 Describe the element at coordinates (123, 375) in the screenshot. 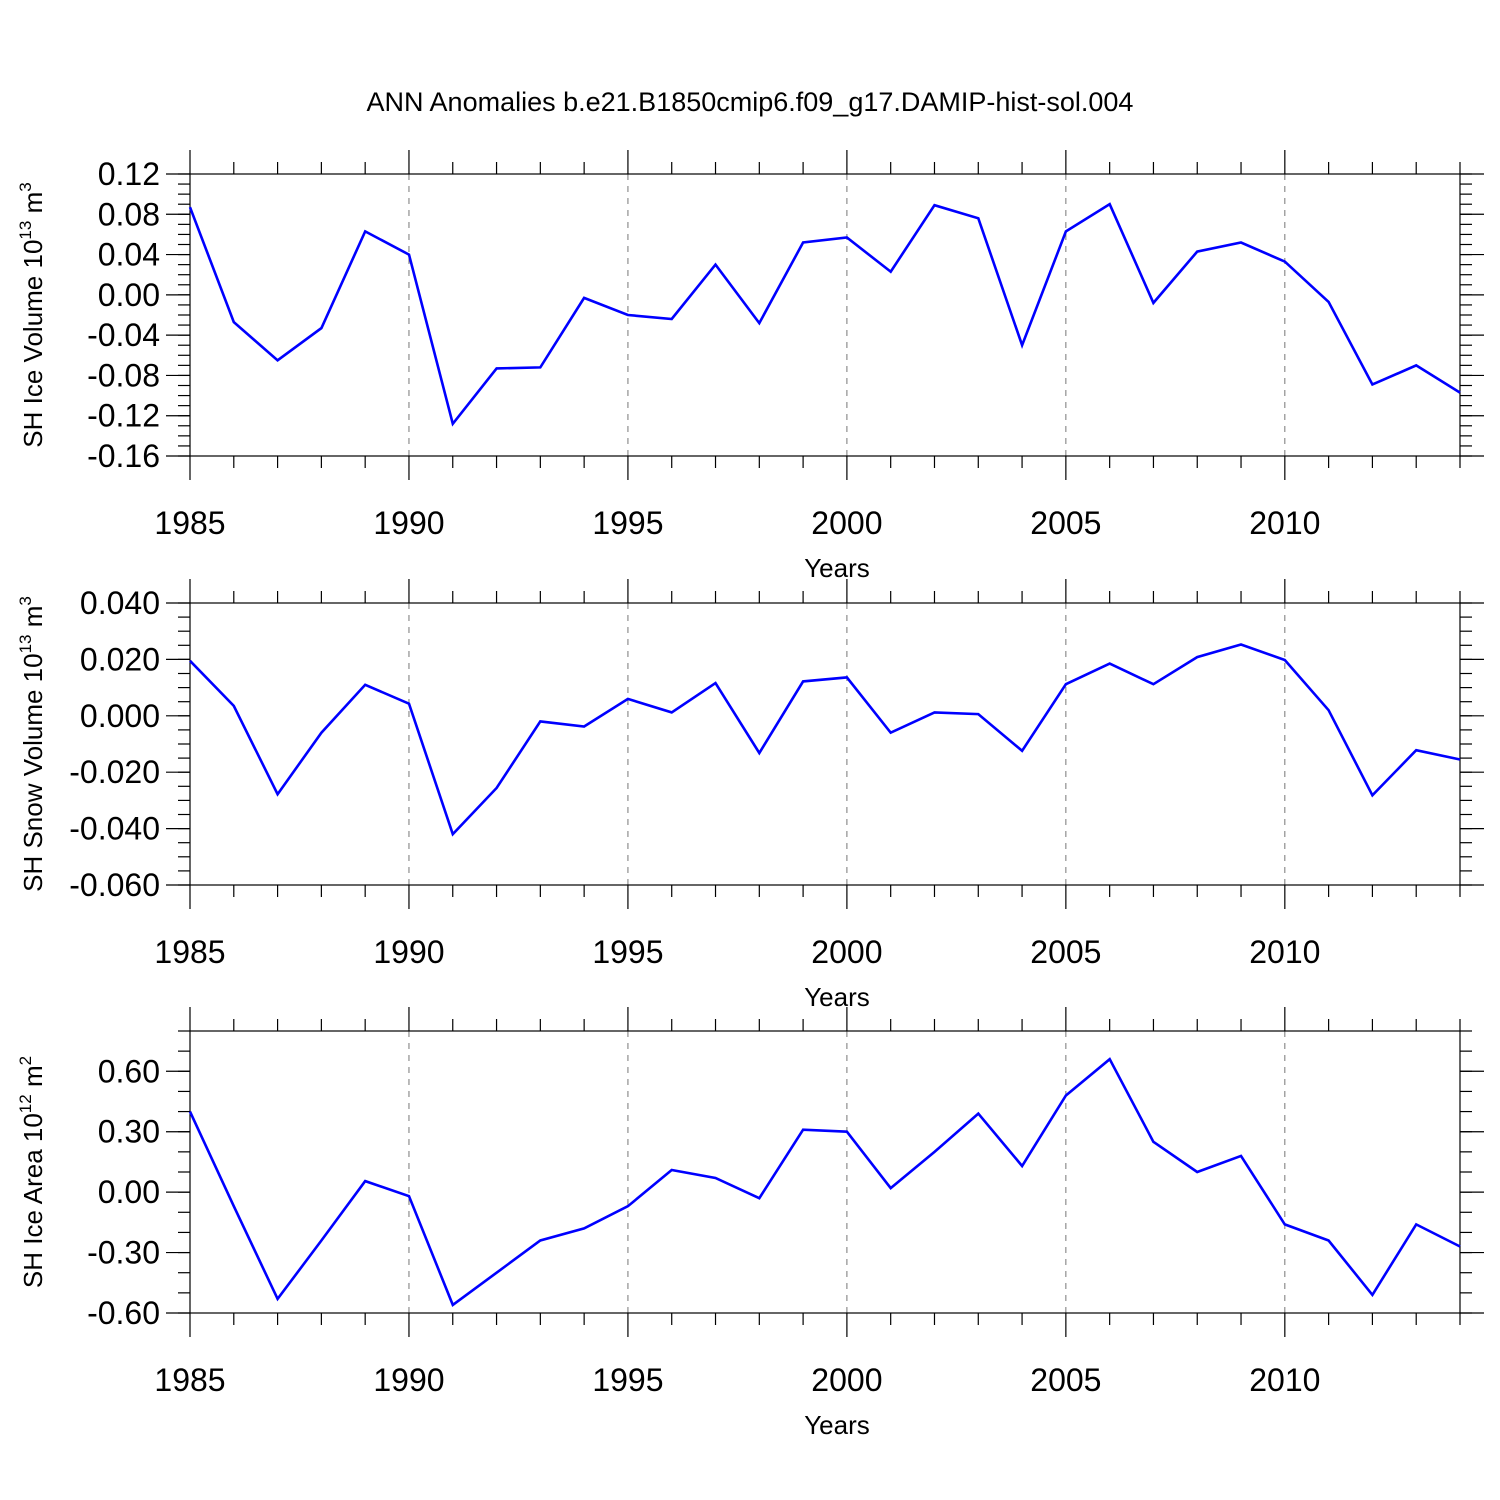

I see `y-tick-label: -0.08` at that location.